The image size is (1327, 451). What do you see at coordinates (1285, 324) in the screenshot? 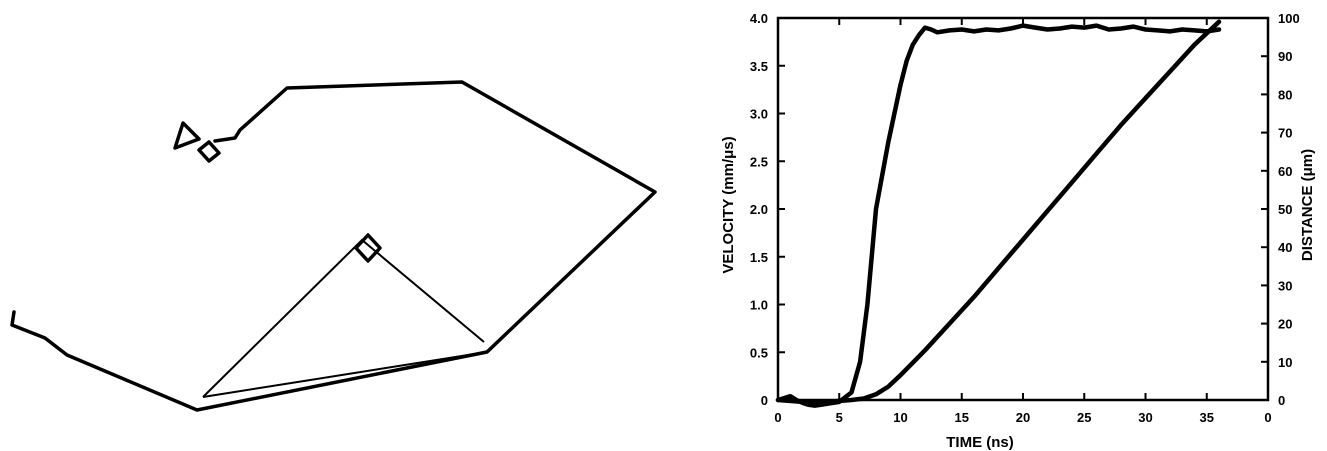
I see `y2-tick-label: 20` at bounding box center [1285, 324].